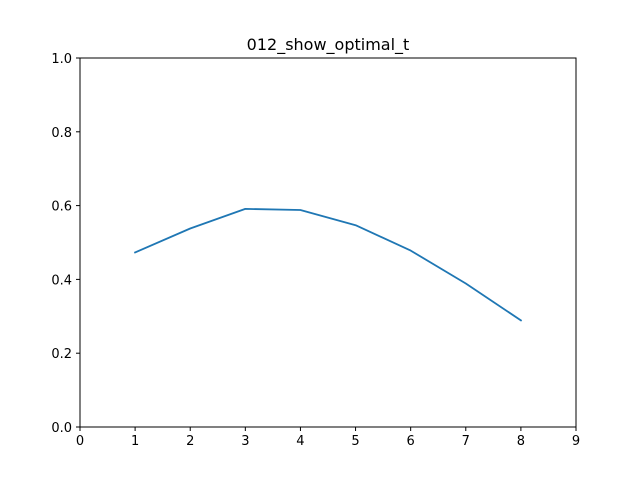  I want to click on x-tick-label: 3, so click(245, 441).